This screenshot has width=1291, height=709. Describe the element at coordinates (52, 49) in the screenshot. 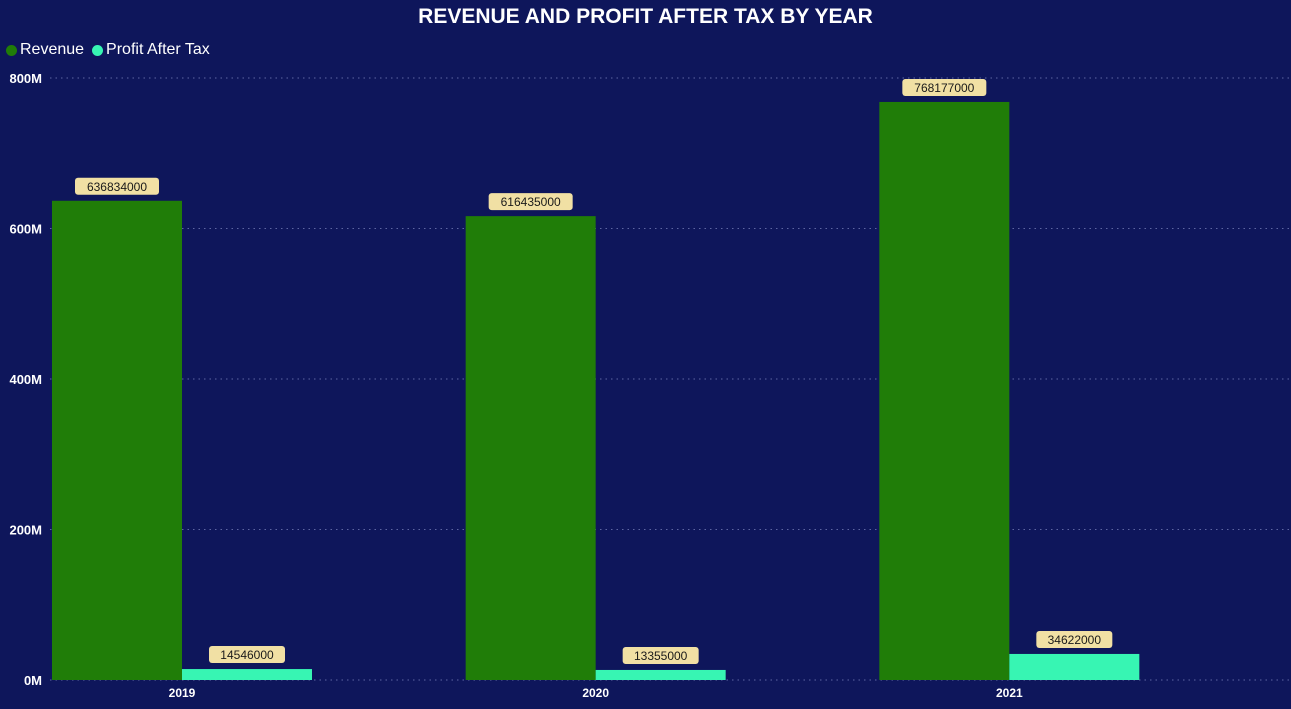

I see `legend-label-revenue: Revenue` at that location.